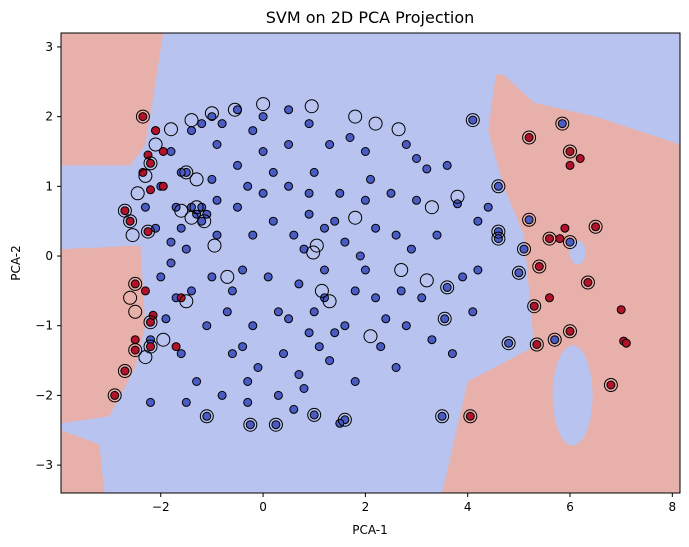 This screenshot has width=689, height=547. Describe the element at coordinates (44, 395) in the screenshot. I see `y-tick-label: −2` at that location.